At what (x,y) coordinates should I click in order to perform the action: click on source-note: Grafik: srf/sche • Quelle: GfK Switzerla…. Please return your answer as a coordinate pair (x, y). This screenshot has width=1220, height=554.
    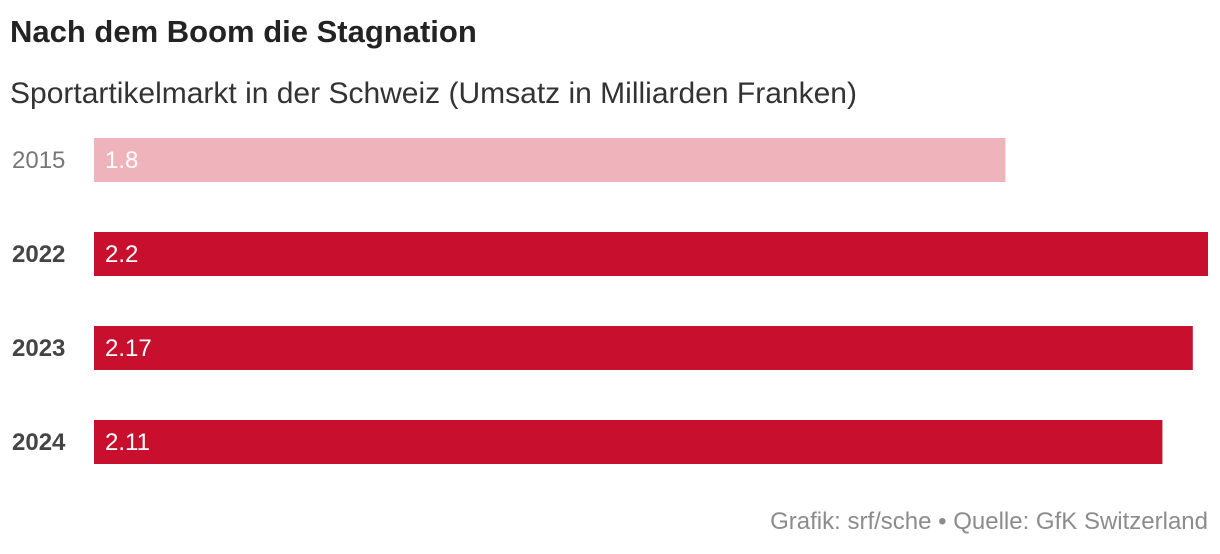
    Looking at the image, I should click on (989, 521).